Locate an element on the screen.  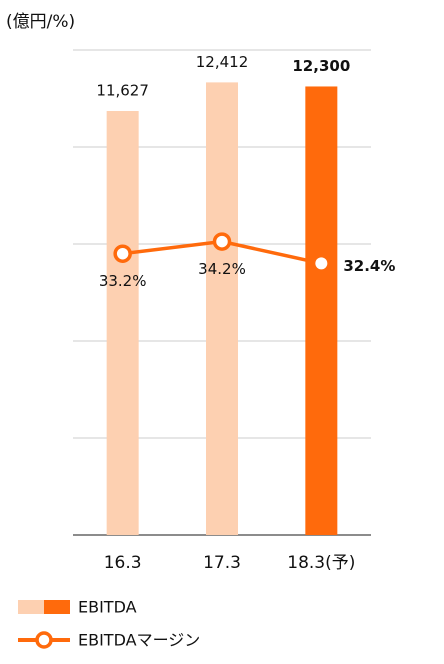
x-tick-label: 16.3 is located at coordinates (123, 563).